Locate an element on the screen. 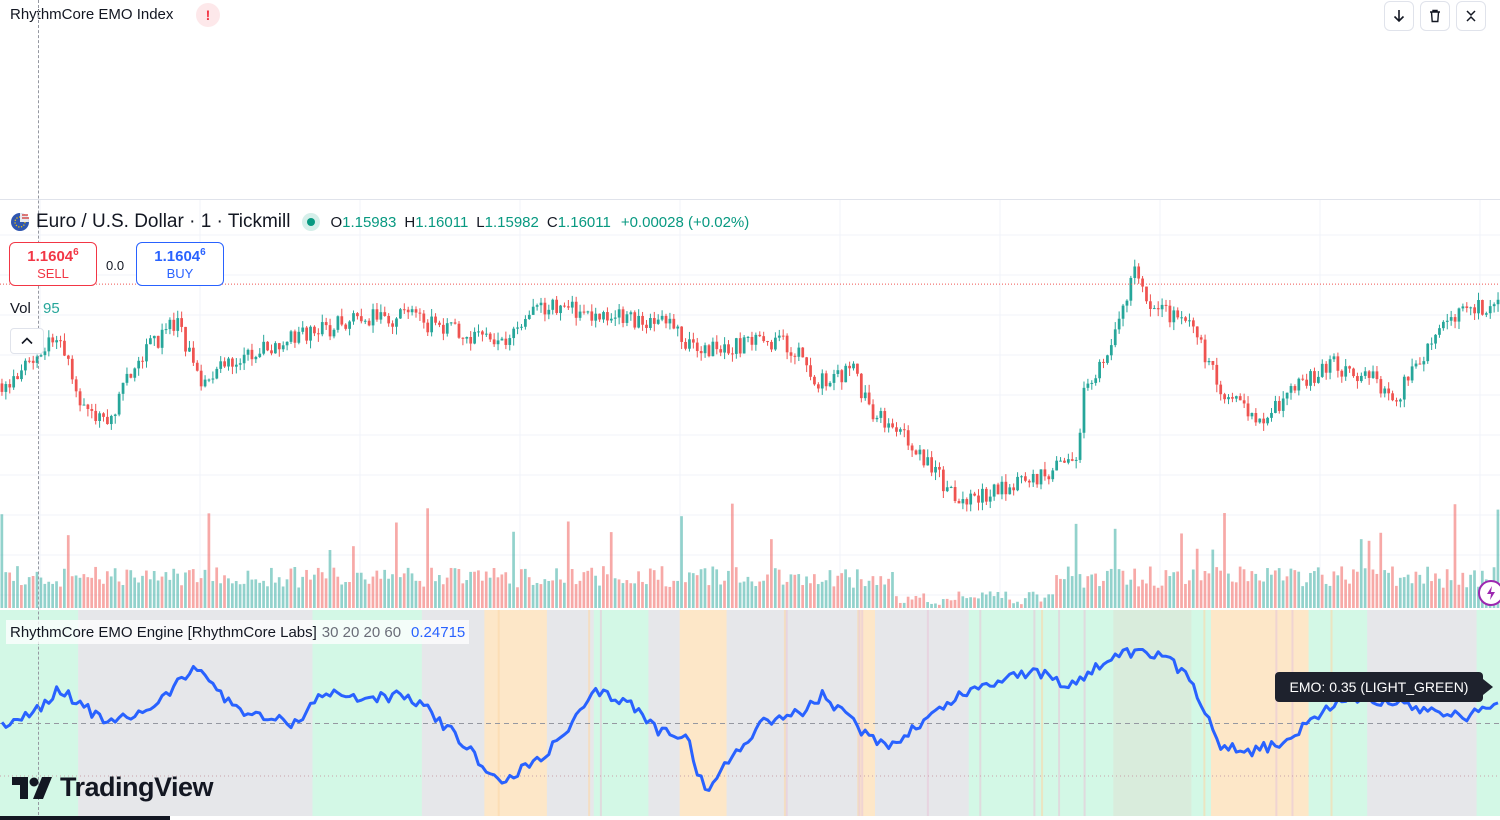 The width and height of the screenshot is (1500, 820). sell-button: 1.16046 SELL is located at coordinates (53, 264).